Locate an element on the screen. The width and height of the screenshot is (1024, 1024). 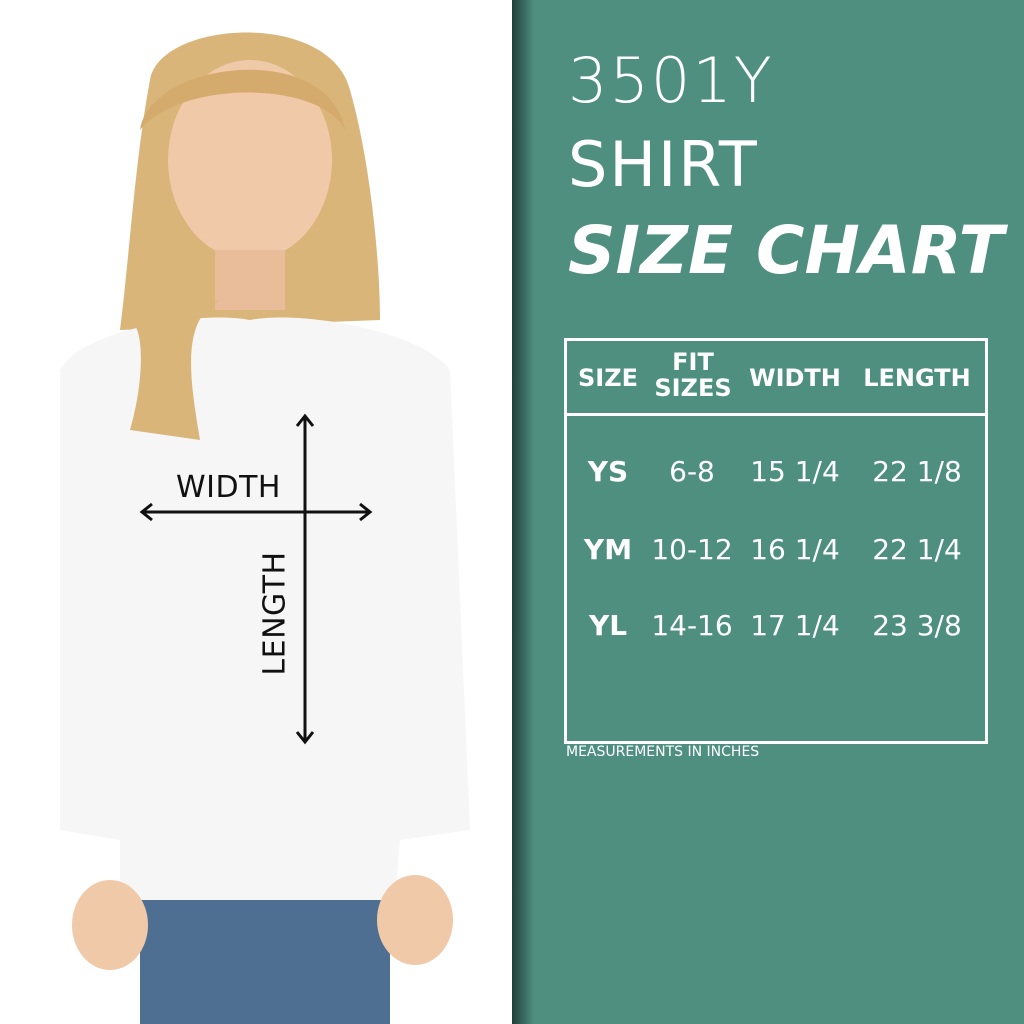
width-label: WIDTH is located at coordinates (228, 487).